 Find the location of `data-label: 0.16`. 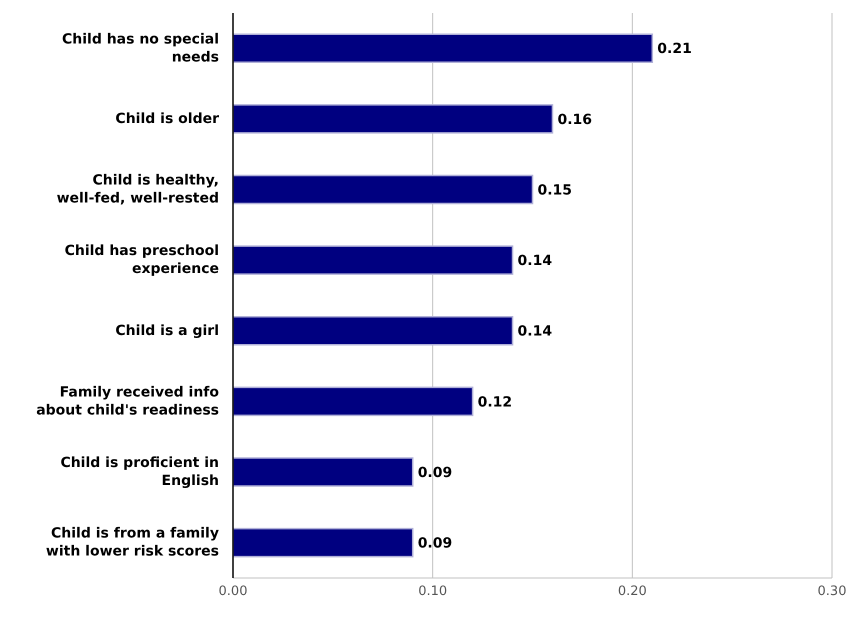

data-label: 0.16 is located at coordinates (574, 120).